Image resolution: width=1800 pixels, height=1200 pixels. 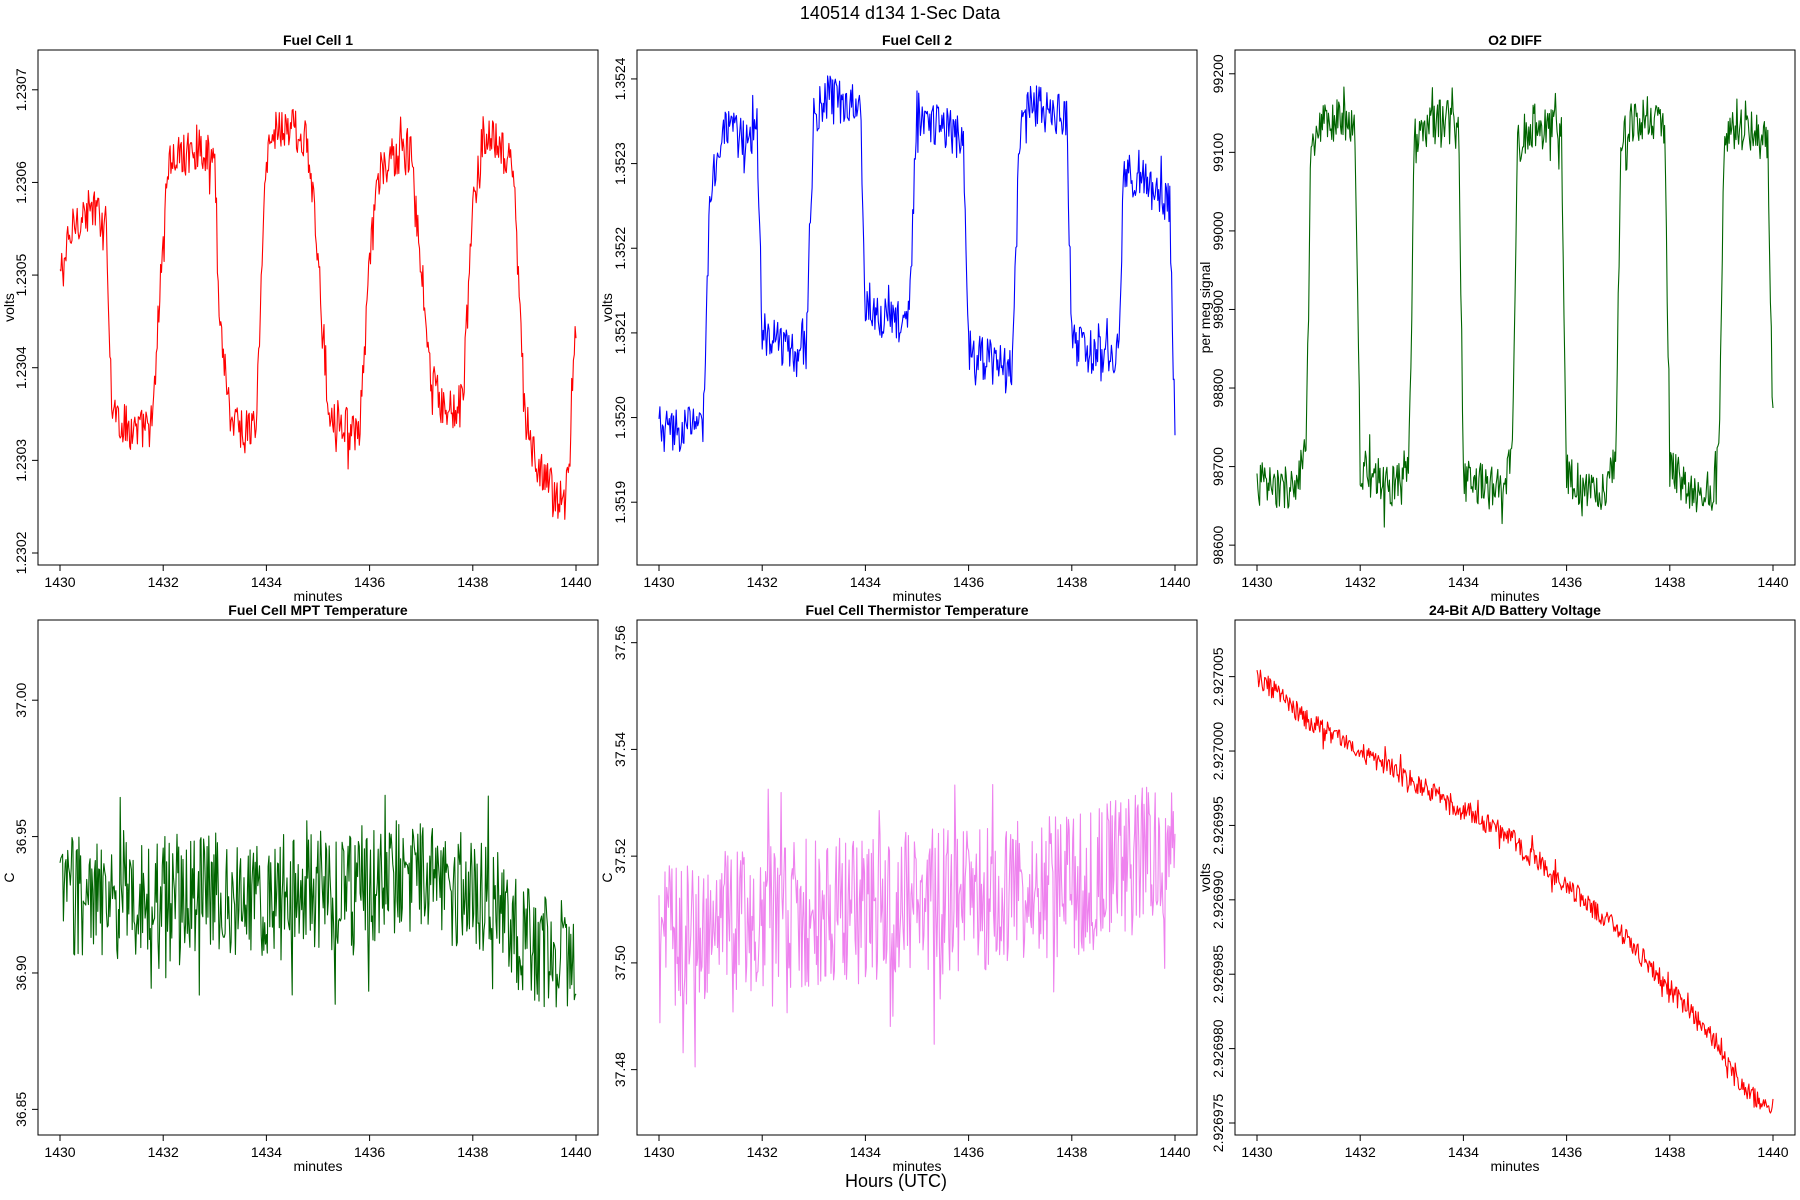 I want to click on y-tick-label: 1.3519, so click(x=620, y=502).